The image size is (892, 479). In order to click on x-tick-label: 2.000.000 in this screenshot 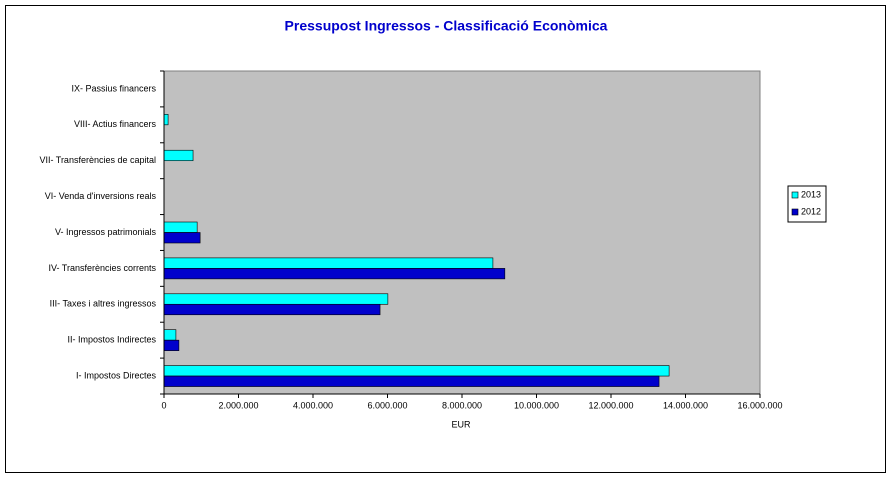, I will do `click(238, 405)`.